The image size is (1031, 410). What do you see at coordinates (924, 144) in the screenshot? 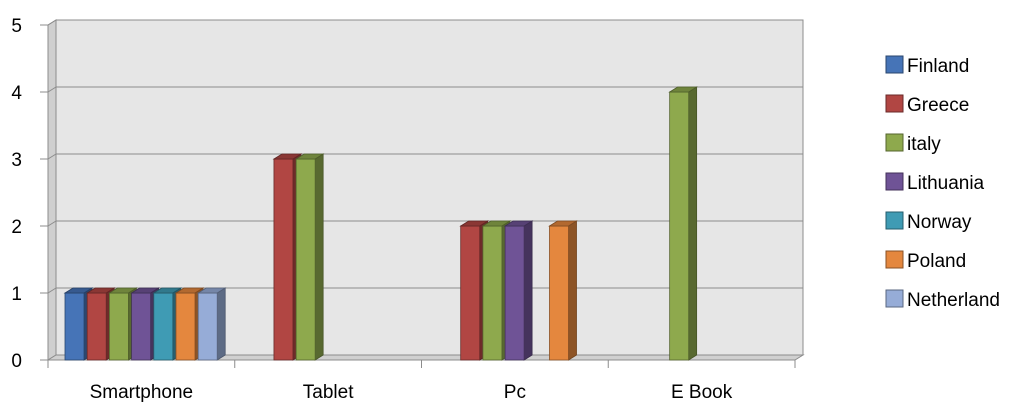
I see `legend-label: italy` at bounding box center [924, 144].